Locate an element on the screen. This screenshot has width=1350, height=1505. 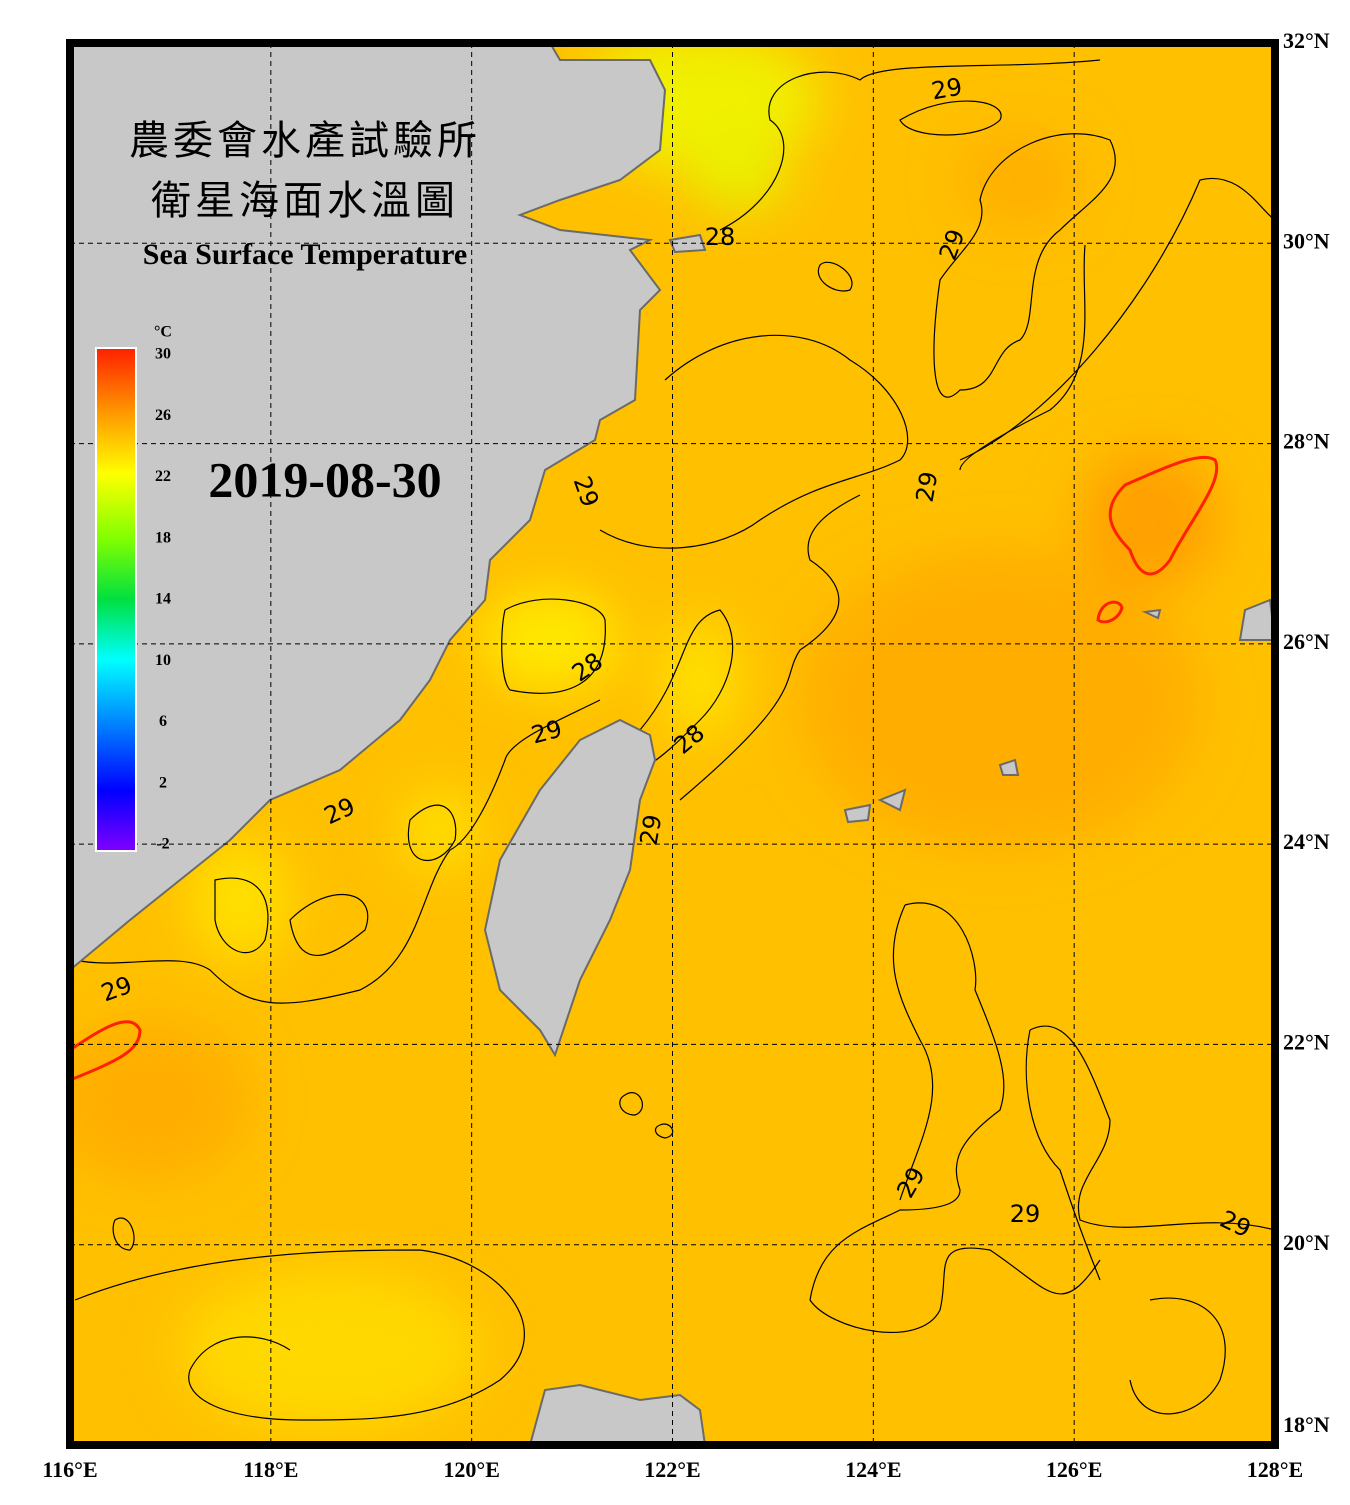
title-zh-1: 農委會水產試驗所 is located at coordinates (305, 140).